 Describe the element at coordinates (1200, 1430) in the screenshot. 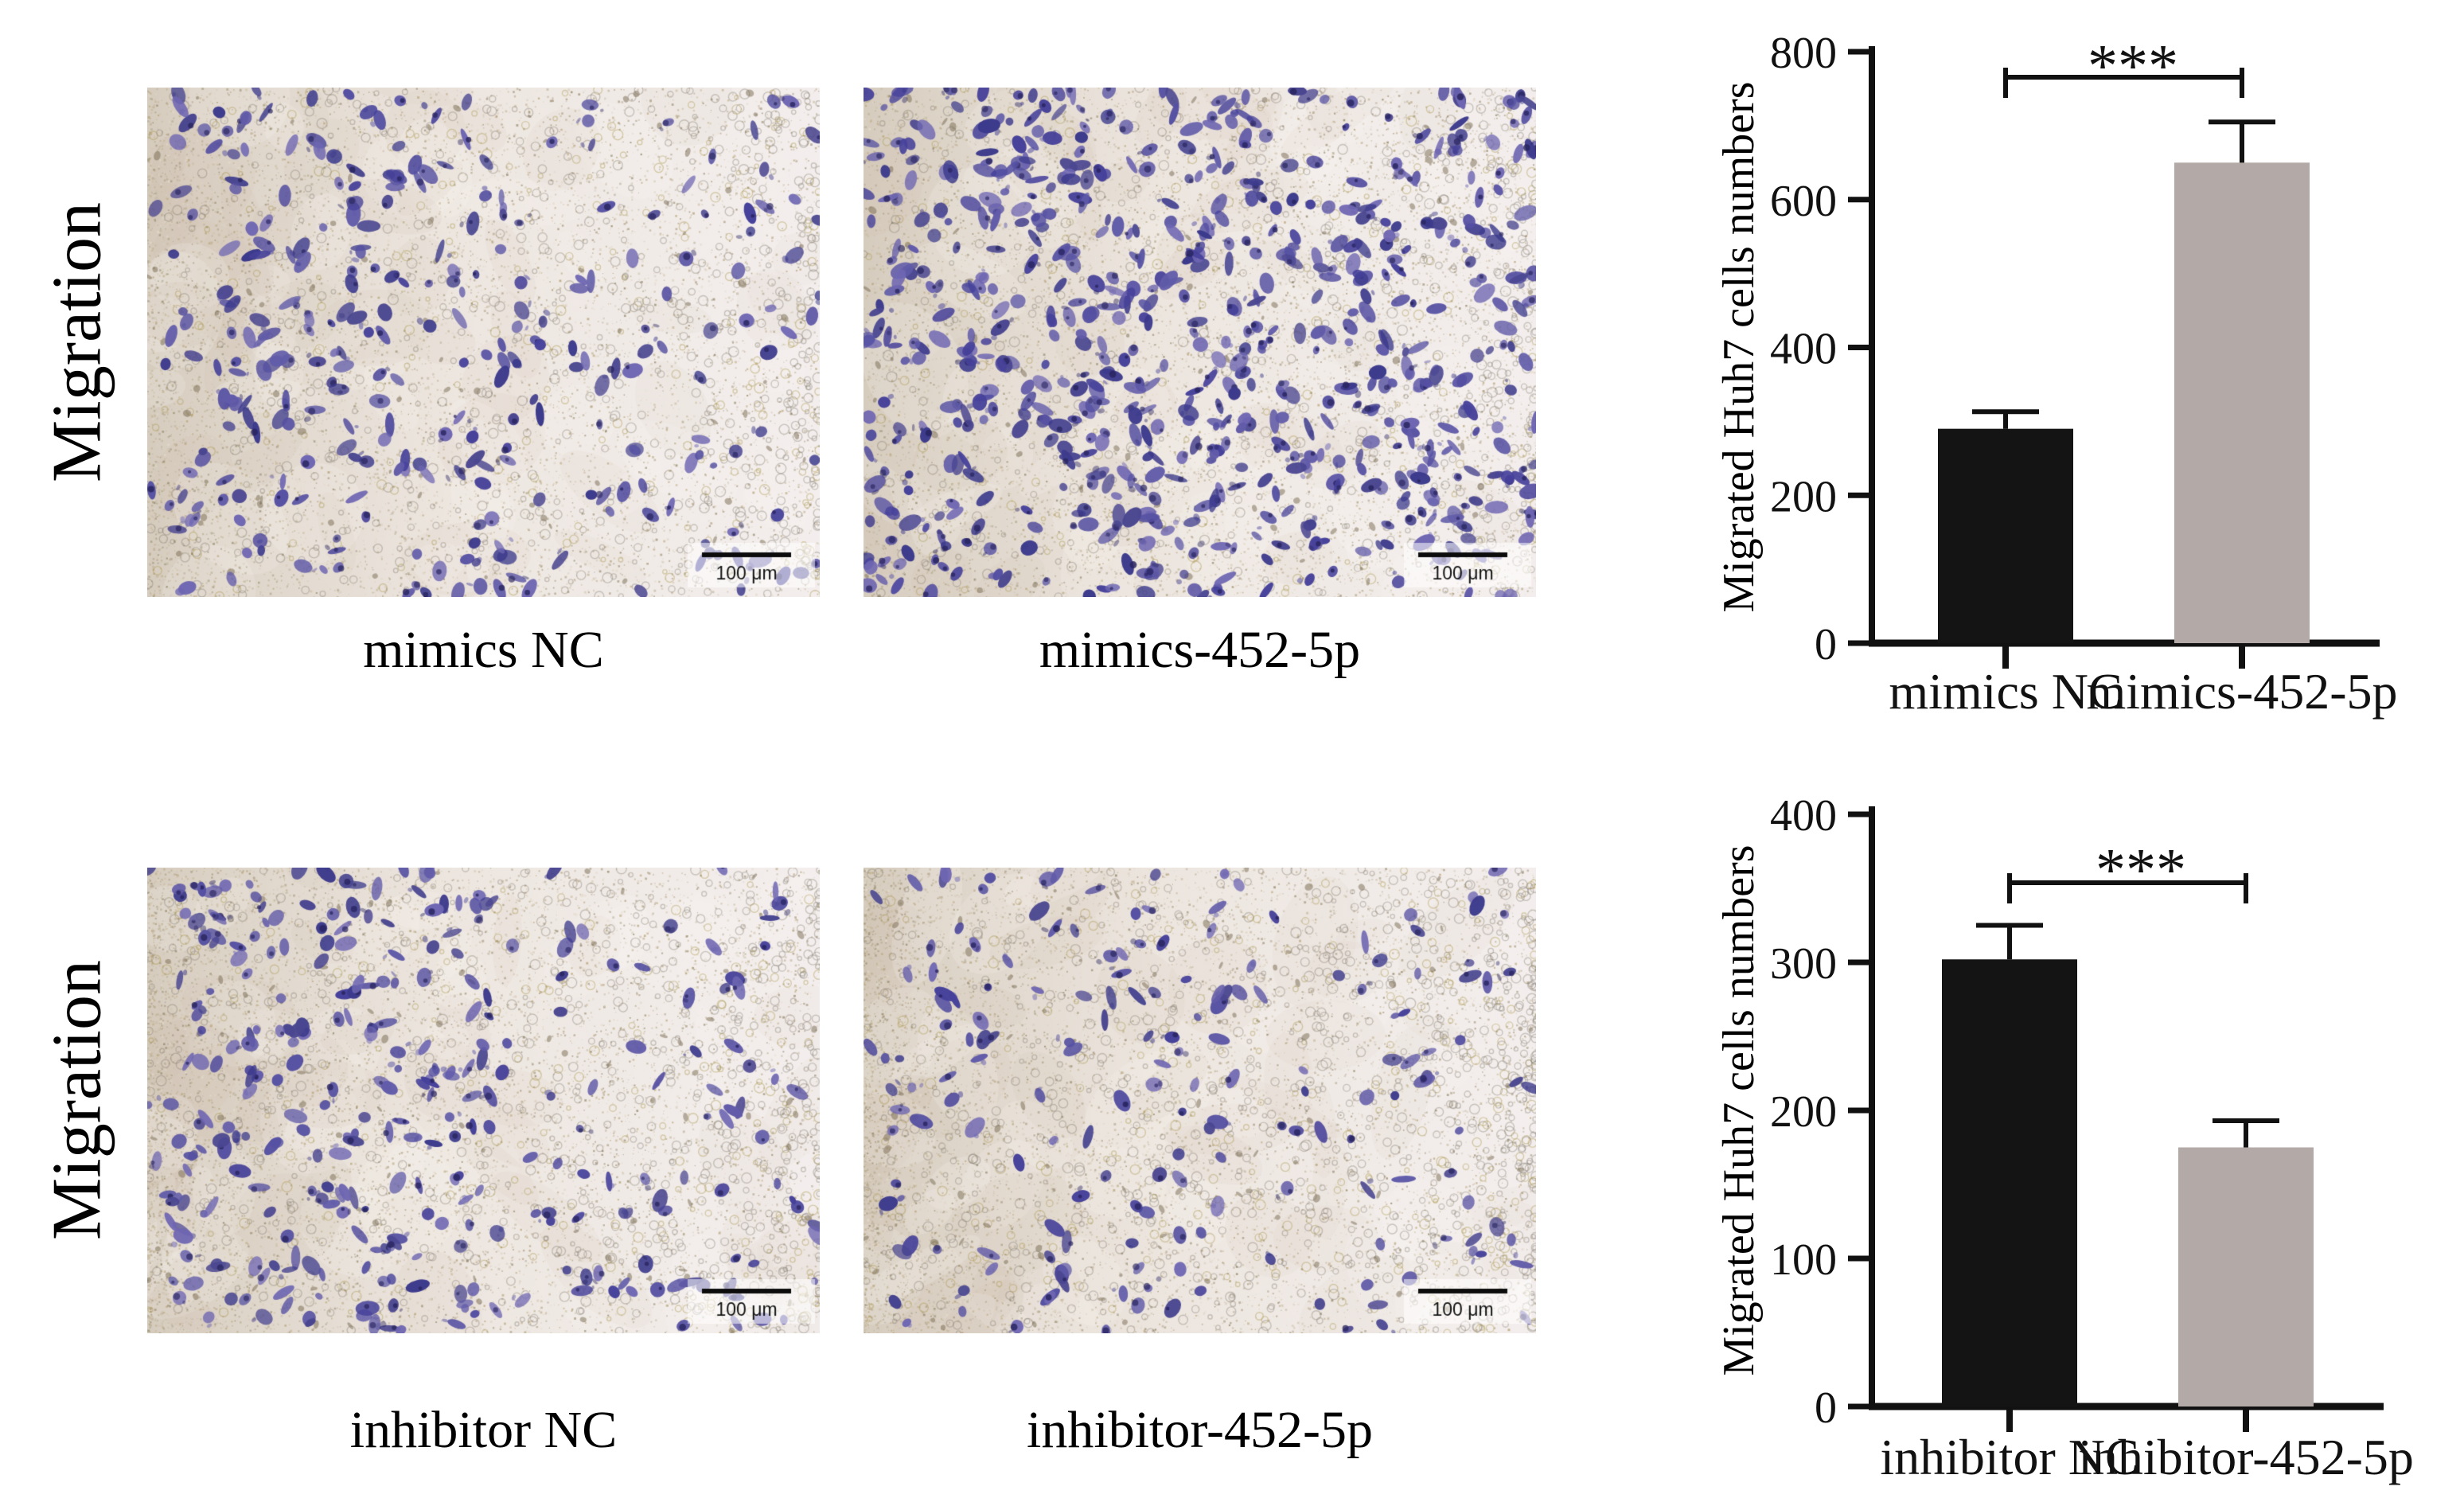

I see `panel-label-inhibitor-452-5p: inhibitor-452-5p` at that location.